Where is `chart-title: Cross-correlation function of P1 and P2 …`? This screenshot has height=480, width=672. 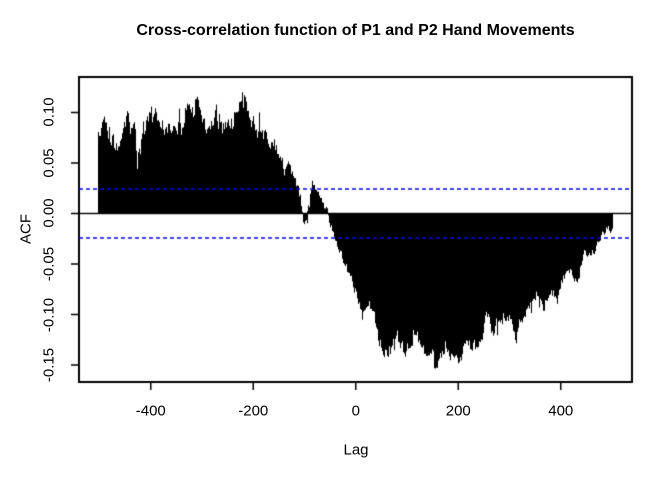
chart-title: Cross-correlation function of P1 and P2 … is located at coordinates (355, 30).